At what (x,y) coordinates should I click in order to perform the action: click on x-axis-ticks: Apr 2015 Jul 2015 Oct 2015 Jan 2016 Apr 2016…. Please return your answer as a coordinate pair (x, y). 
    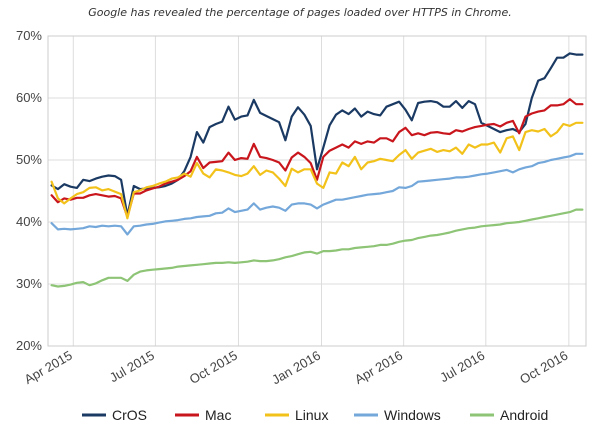
    Looking at the image, I should click on (296, 368).